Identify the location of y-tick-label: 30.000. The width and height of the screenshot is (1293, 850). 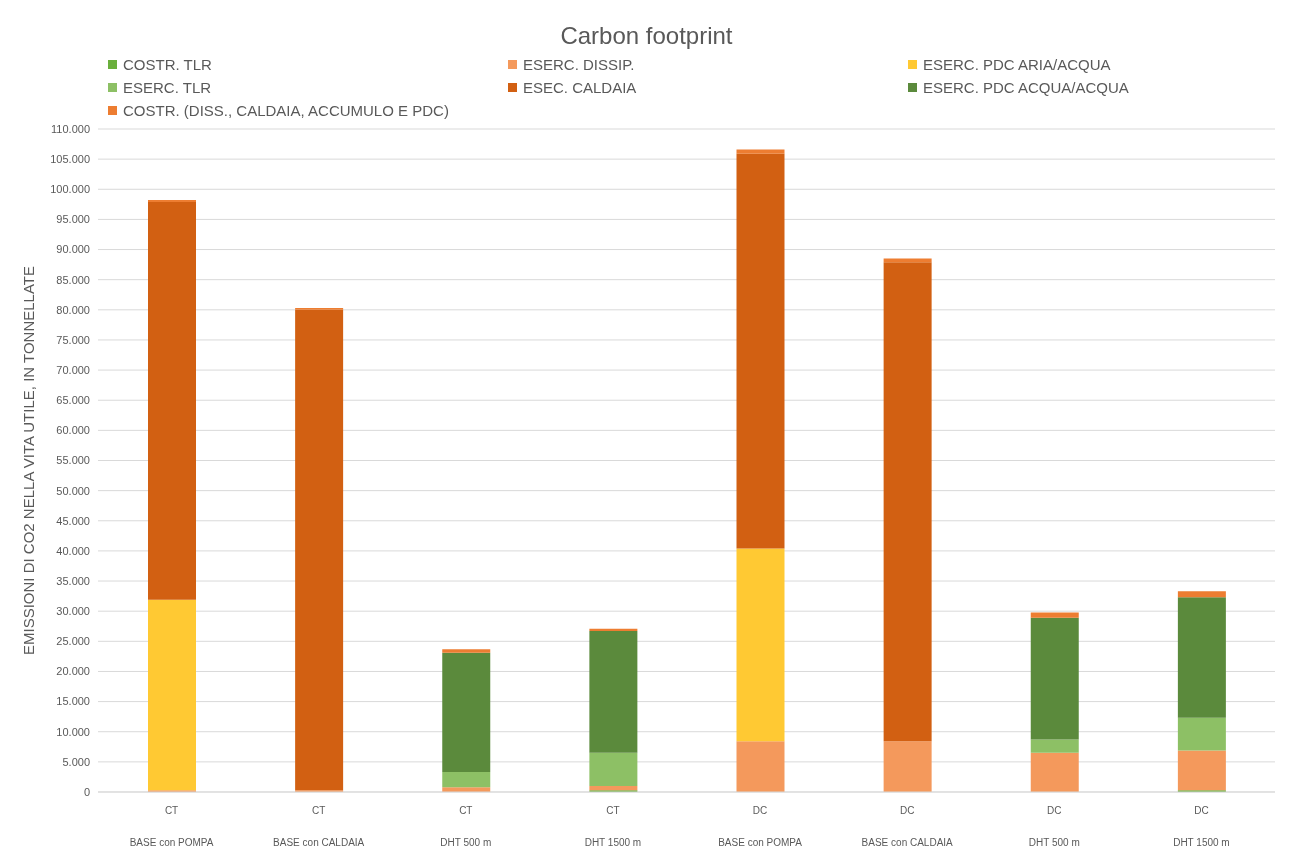
(73, 611).